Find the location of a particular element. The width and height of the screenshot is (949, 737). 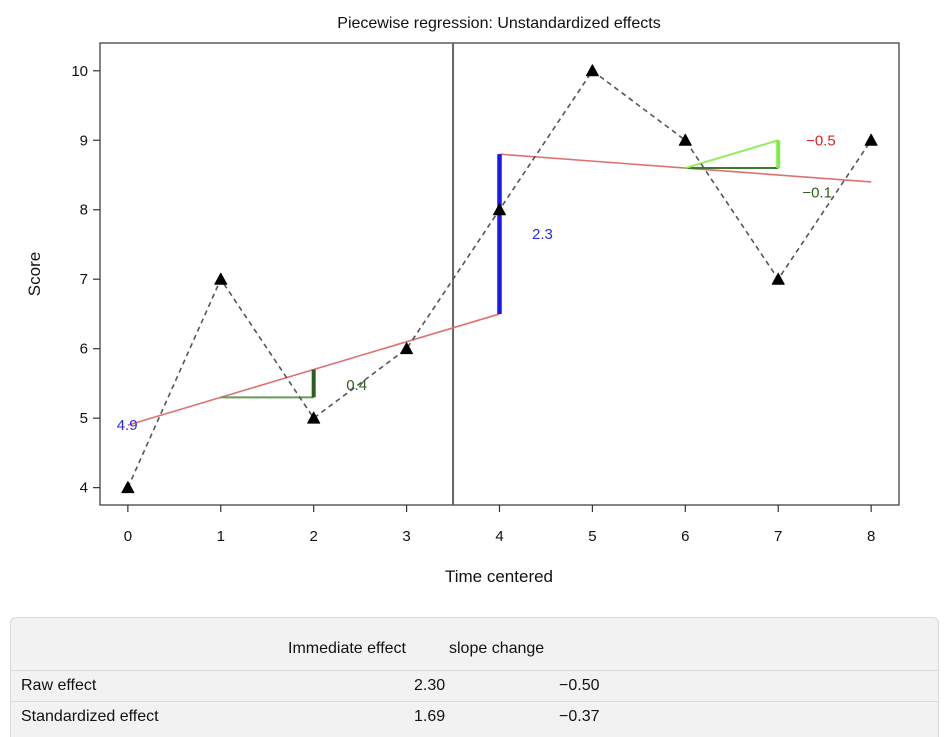

x-axis-title: Time centered is located at coordinates (499, 576).